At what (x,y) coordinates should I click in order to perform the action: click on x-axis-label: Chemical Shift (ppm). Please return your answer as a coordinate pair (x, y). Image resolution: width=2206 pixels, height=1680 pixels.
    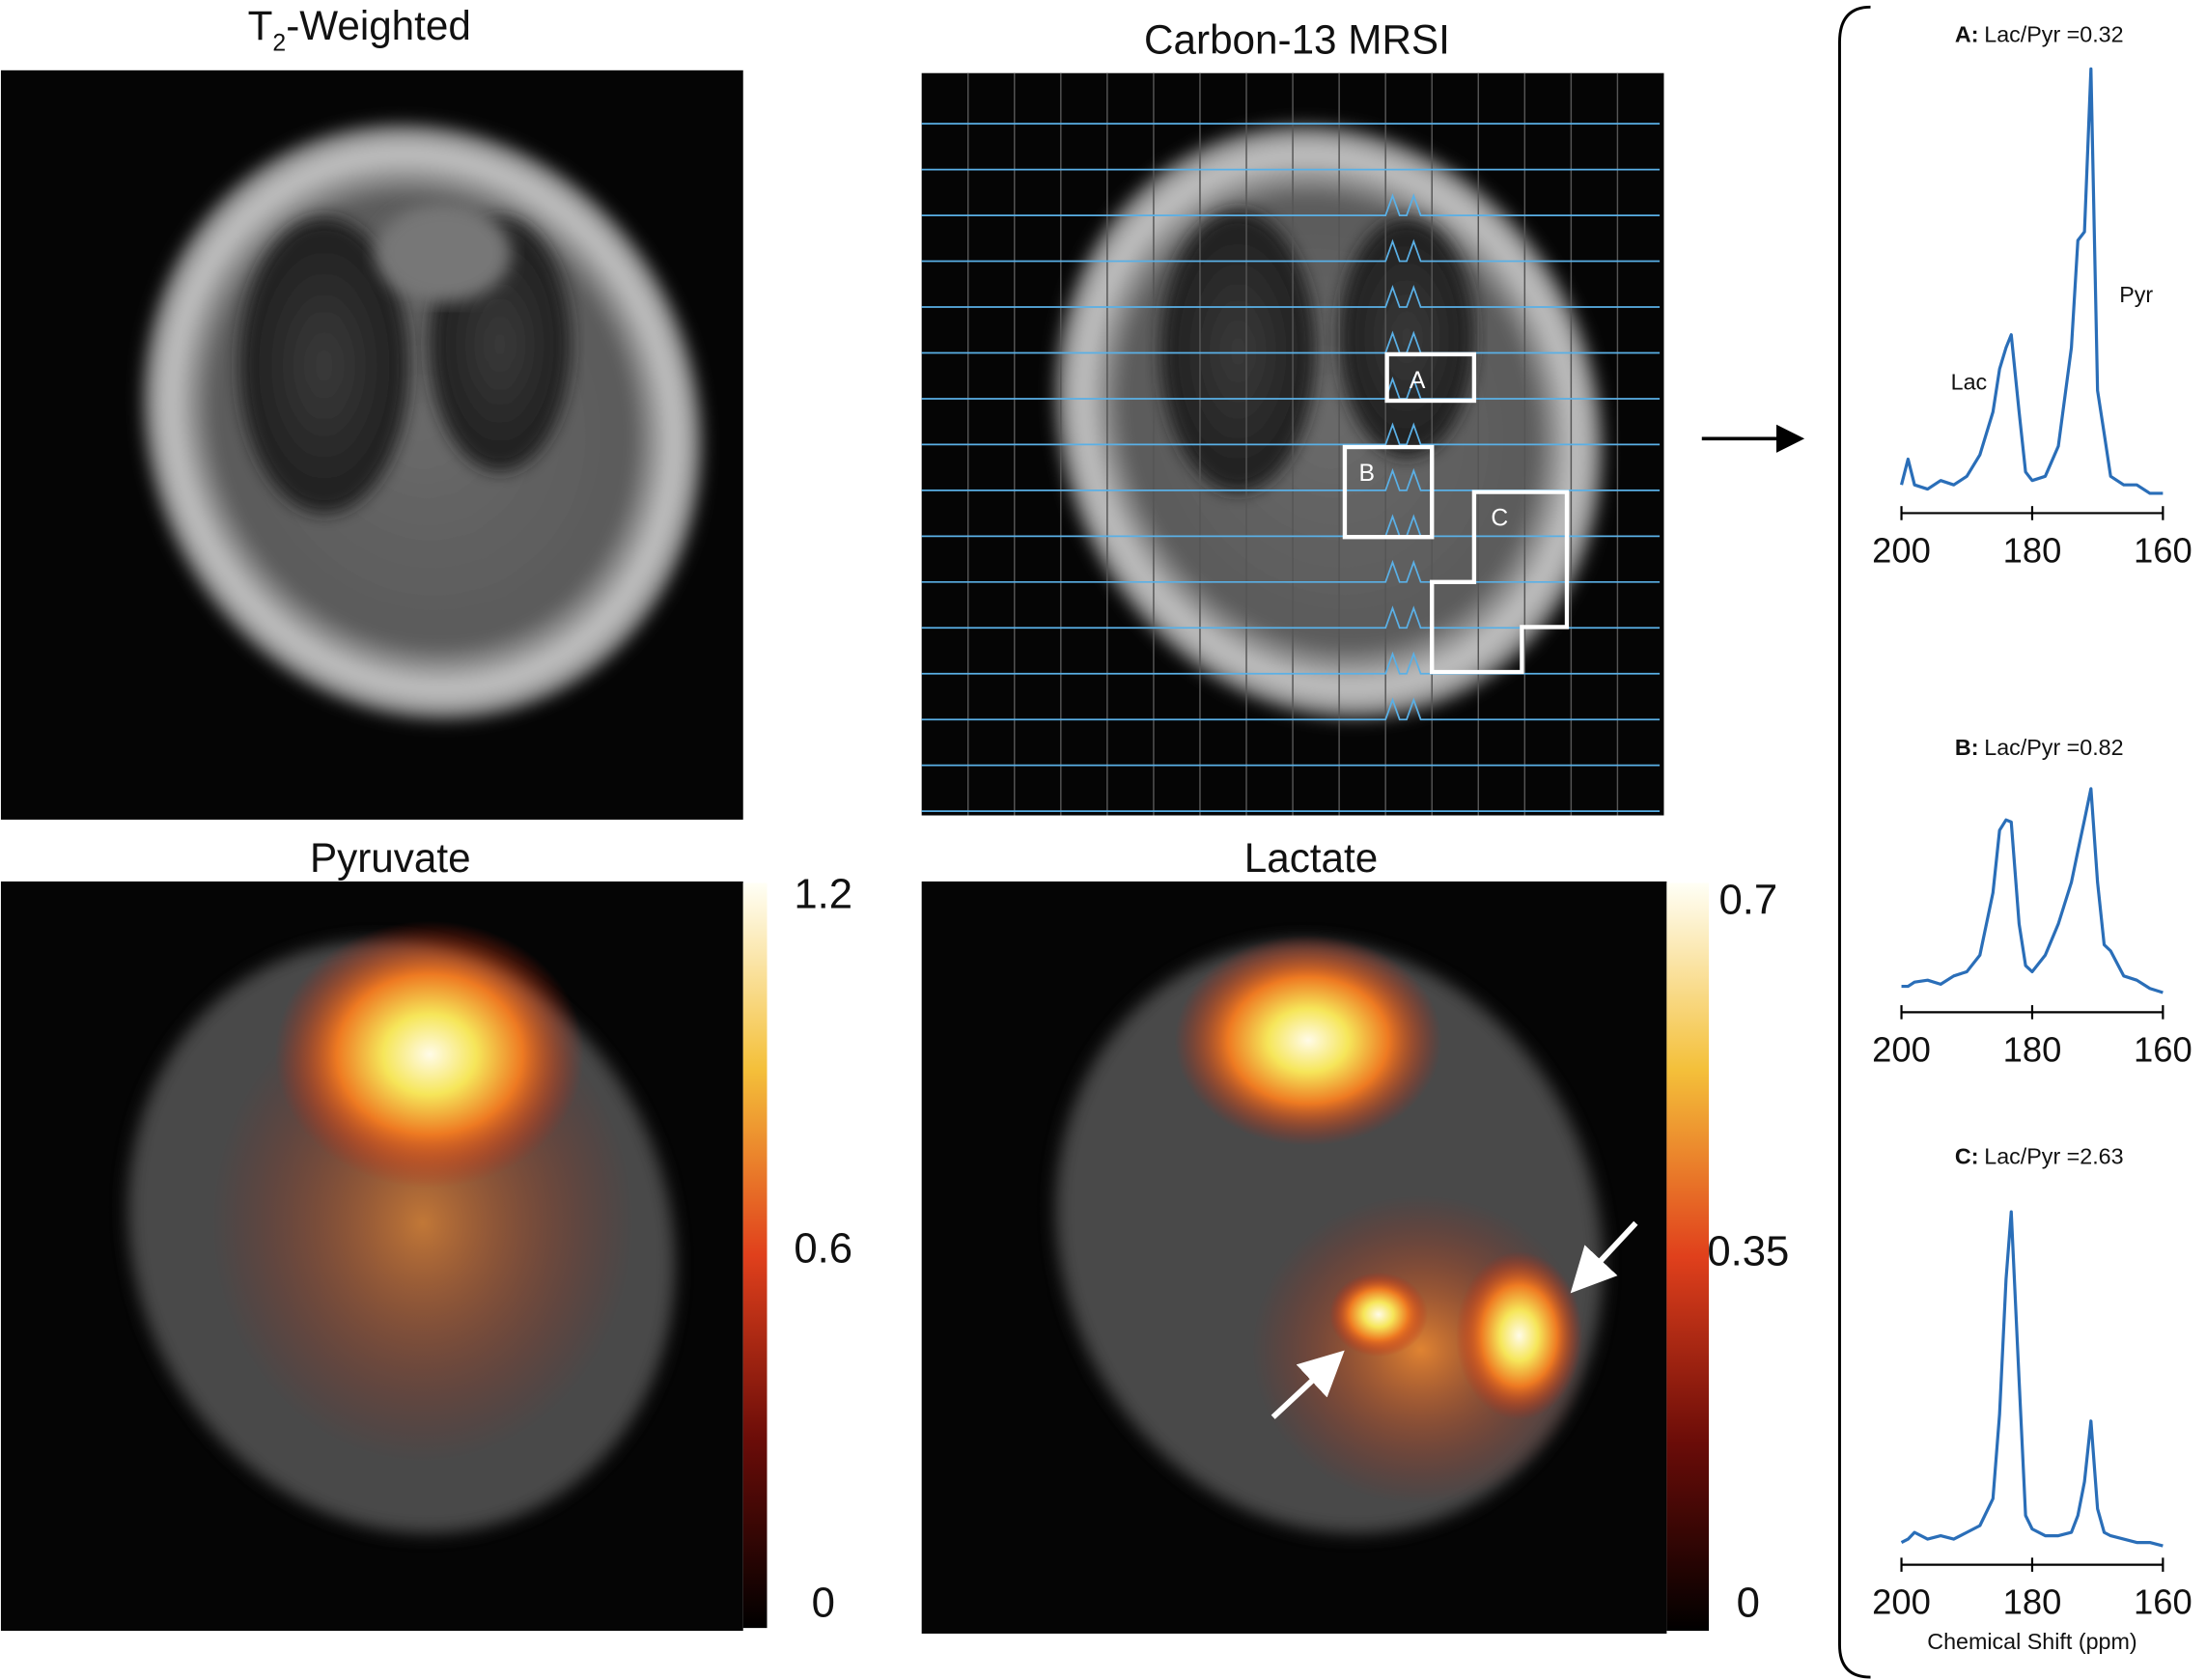
    Looking at the image, I should click on (2032, 1642).